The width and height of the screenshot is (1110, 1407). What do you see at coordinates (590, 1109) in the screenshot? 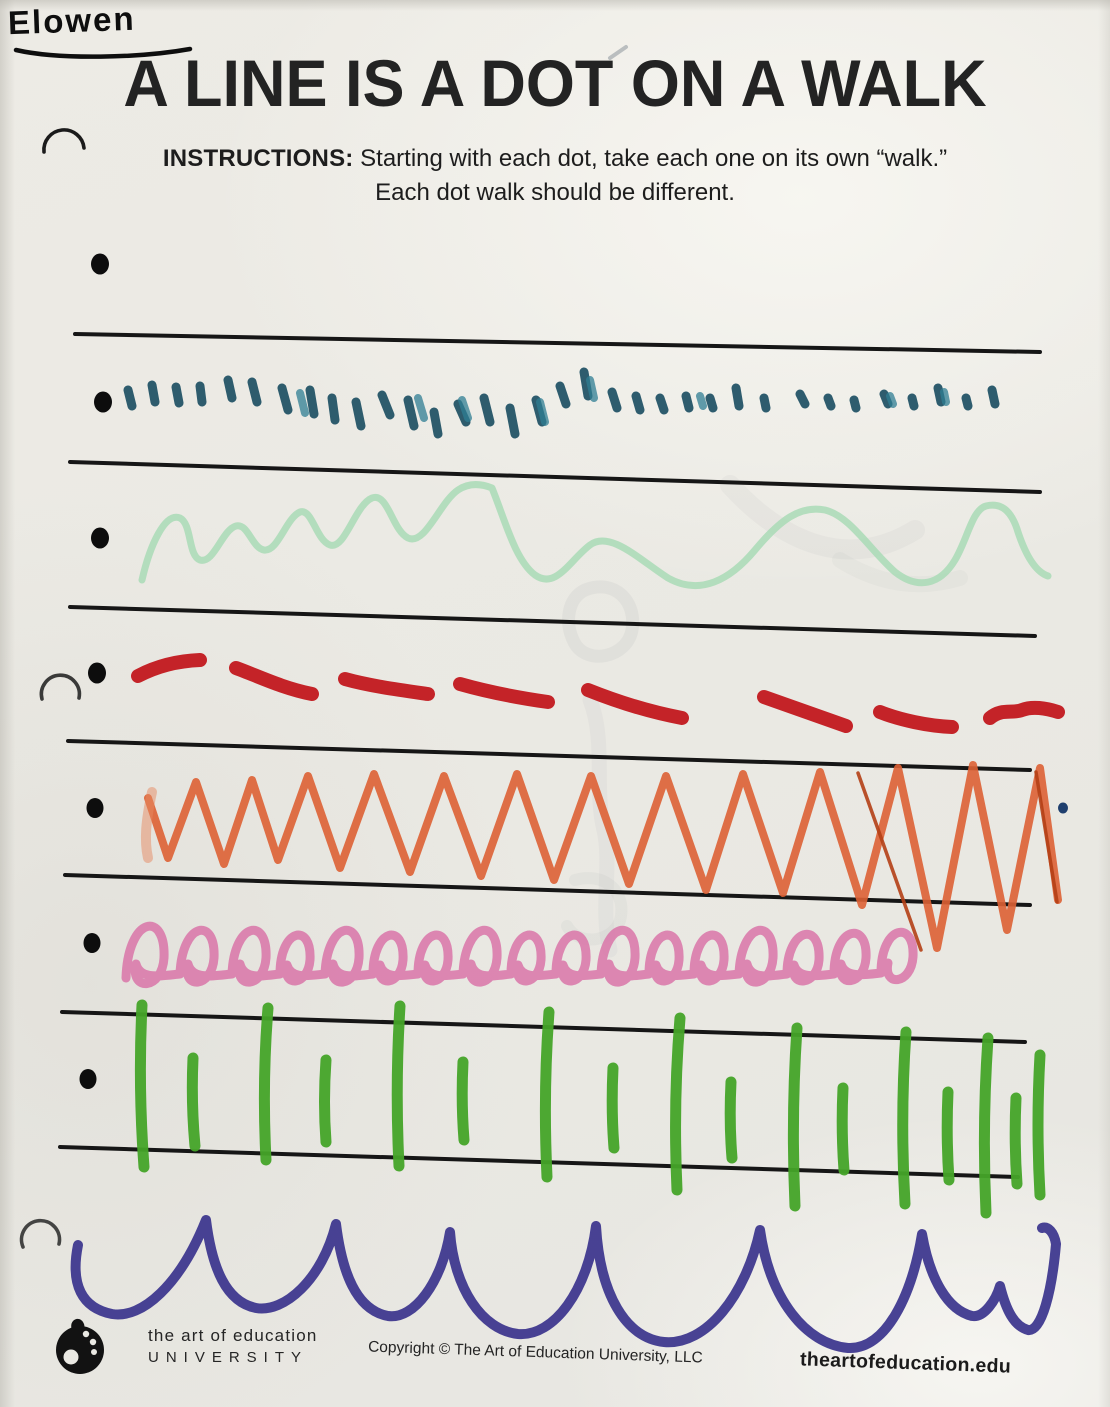
I see `drawing-green-verticals` at bounding box center [590, 1109].